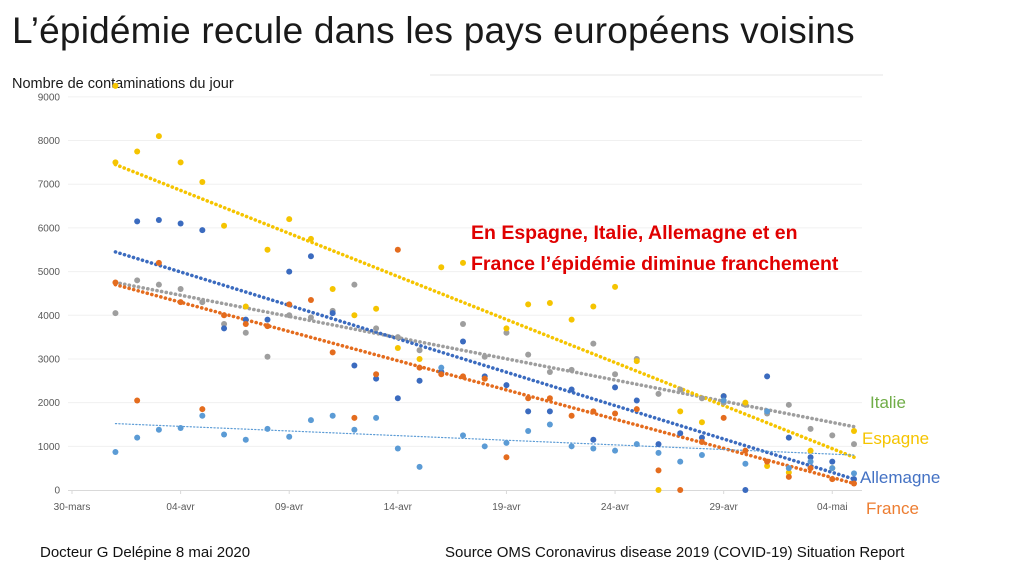 This screenshot has height=566, width=1017. What do you see at coordinates (49, 141) in the screenshot?
I see `y-tick-label: 8000` at bounding box center [49, 141].